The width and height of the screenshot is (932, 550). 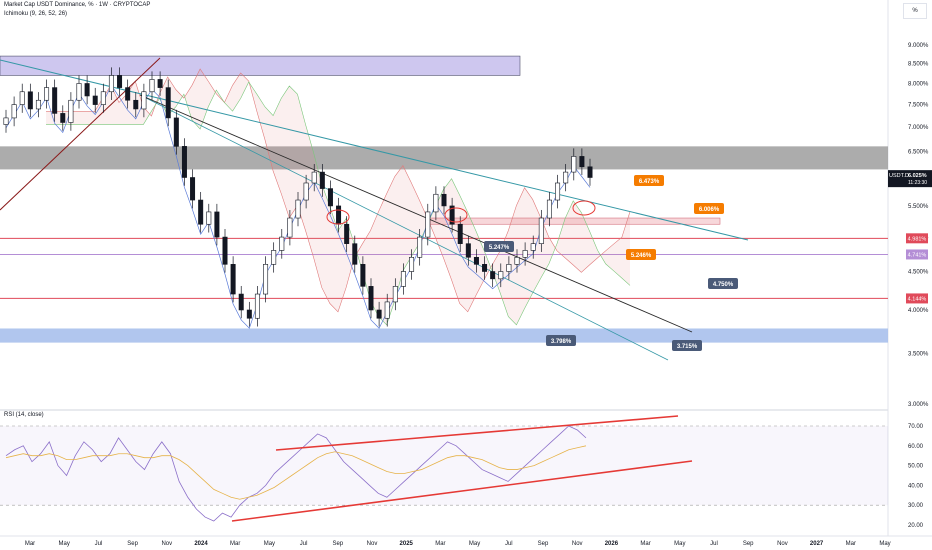 What do you see at coordinates (80, 134) in the screenshot?
I see `trendline-red-rise` at bounding box center [80, 134].